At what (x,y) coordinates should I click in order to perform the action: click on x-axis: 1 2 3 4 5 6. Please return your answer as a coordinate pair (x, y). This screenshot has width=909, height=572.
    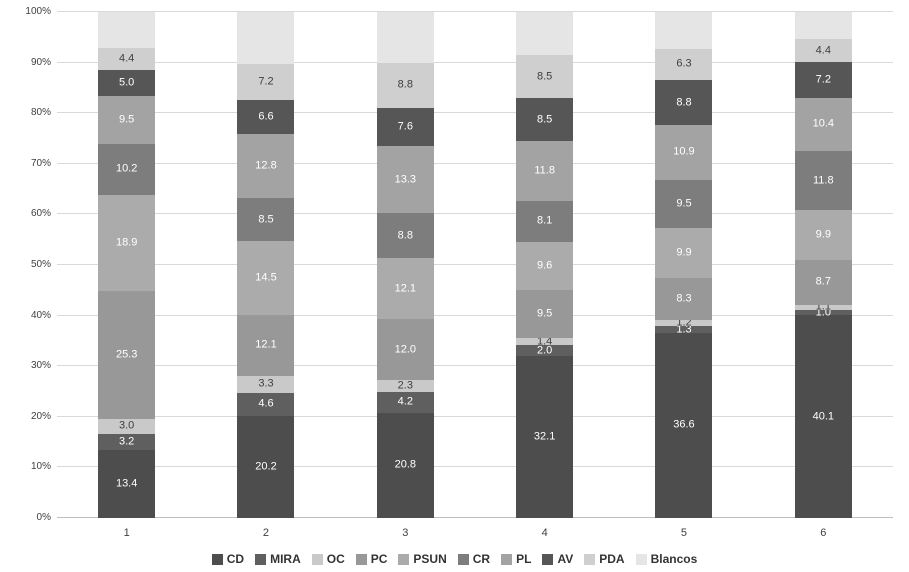
    Looking at the image, I should click on (475, 529).